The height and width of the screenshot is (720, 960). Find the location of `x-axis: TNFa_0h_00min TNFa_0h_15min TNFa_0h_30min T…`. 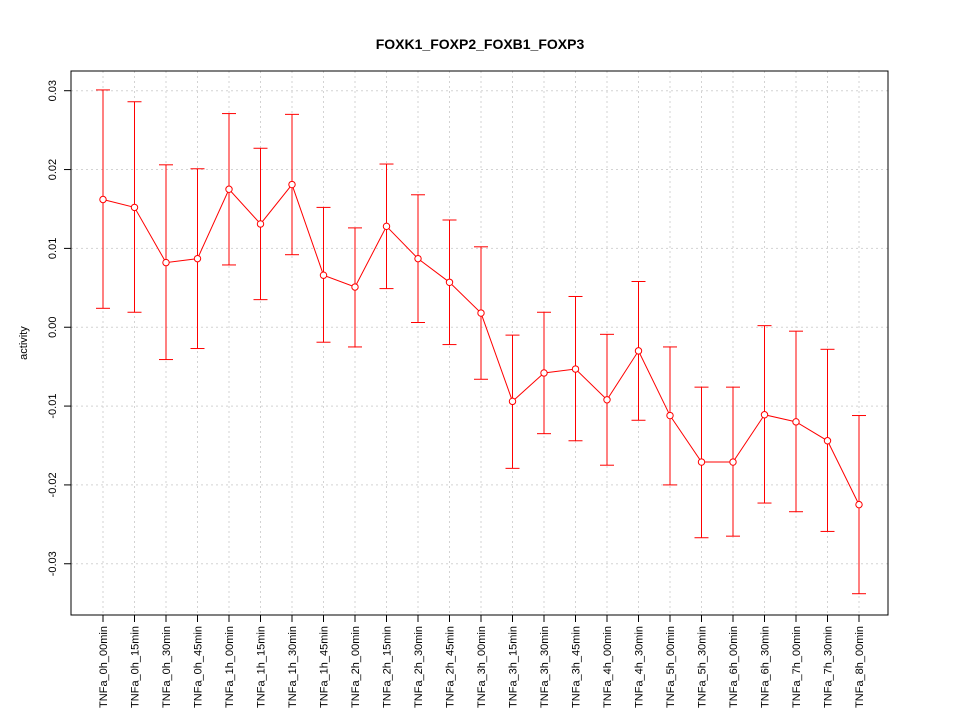

x-axis: TNFa_0h_00min TNFa_0h_15min TNFa_0h_30min T… is located at coordinates (482, 661).